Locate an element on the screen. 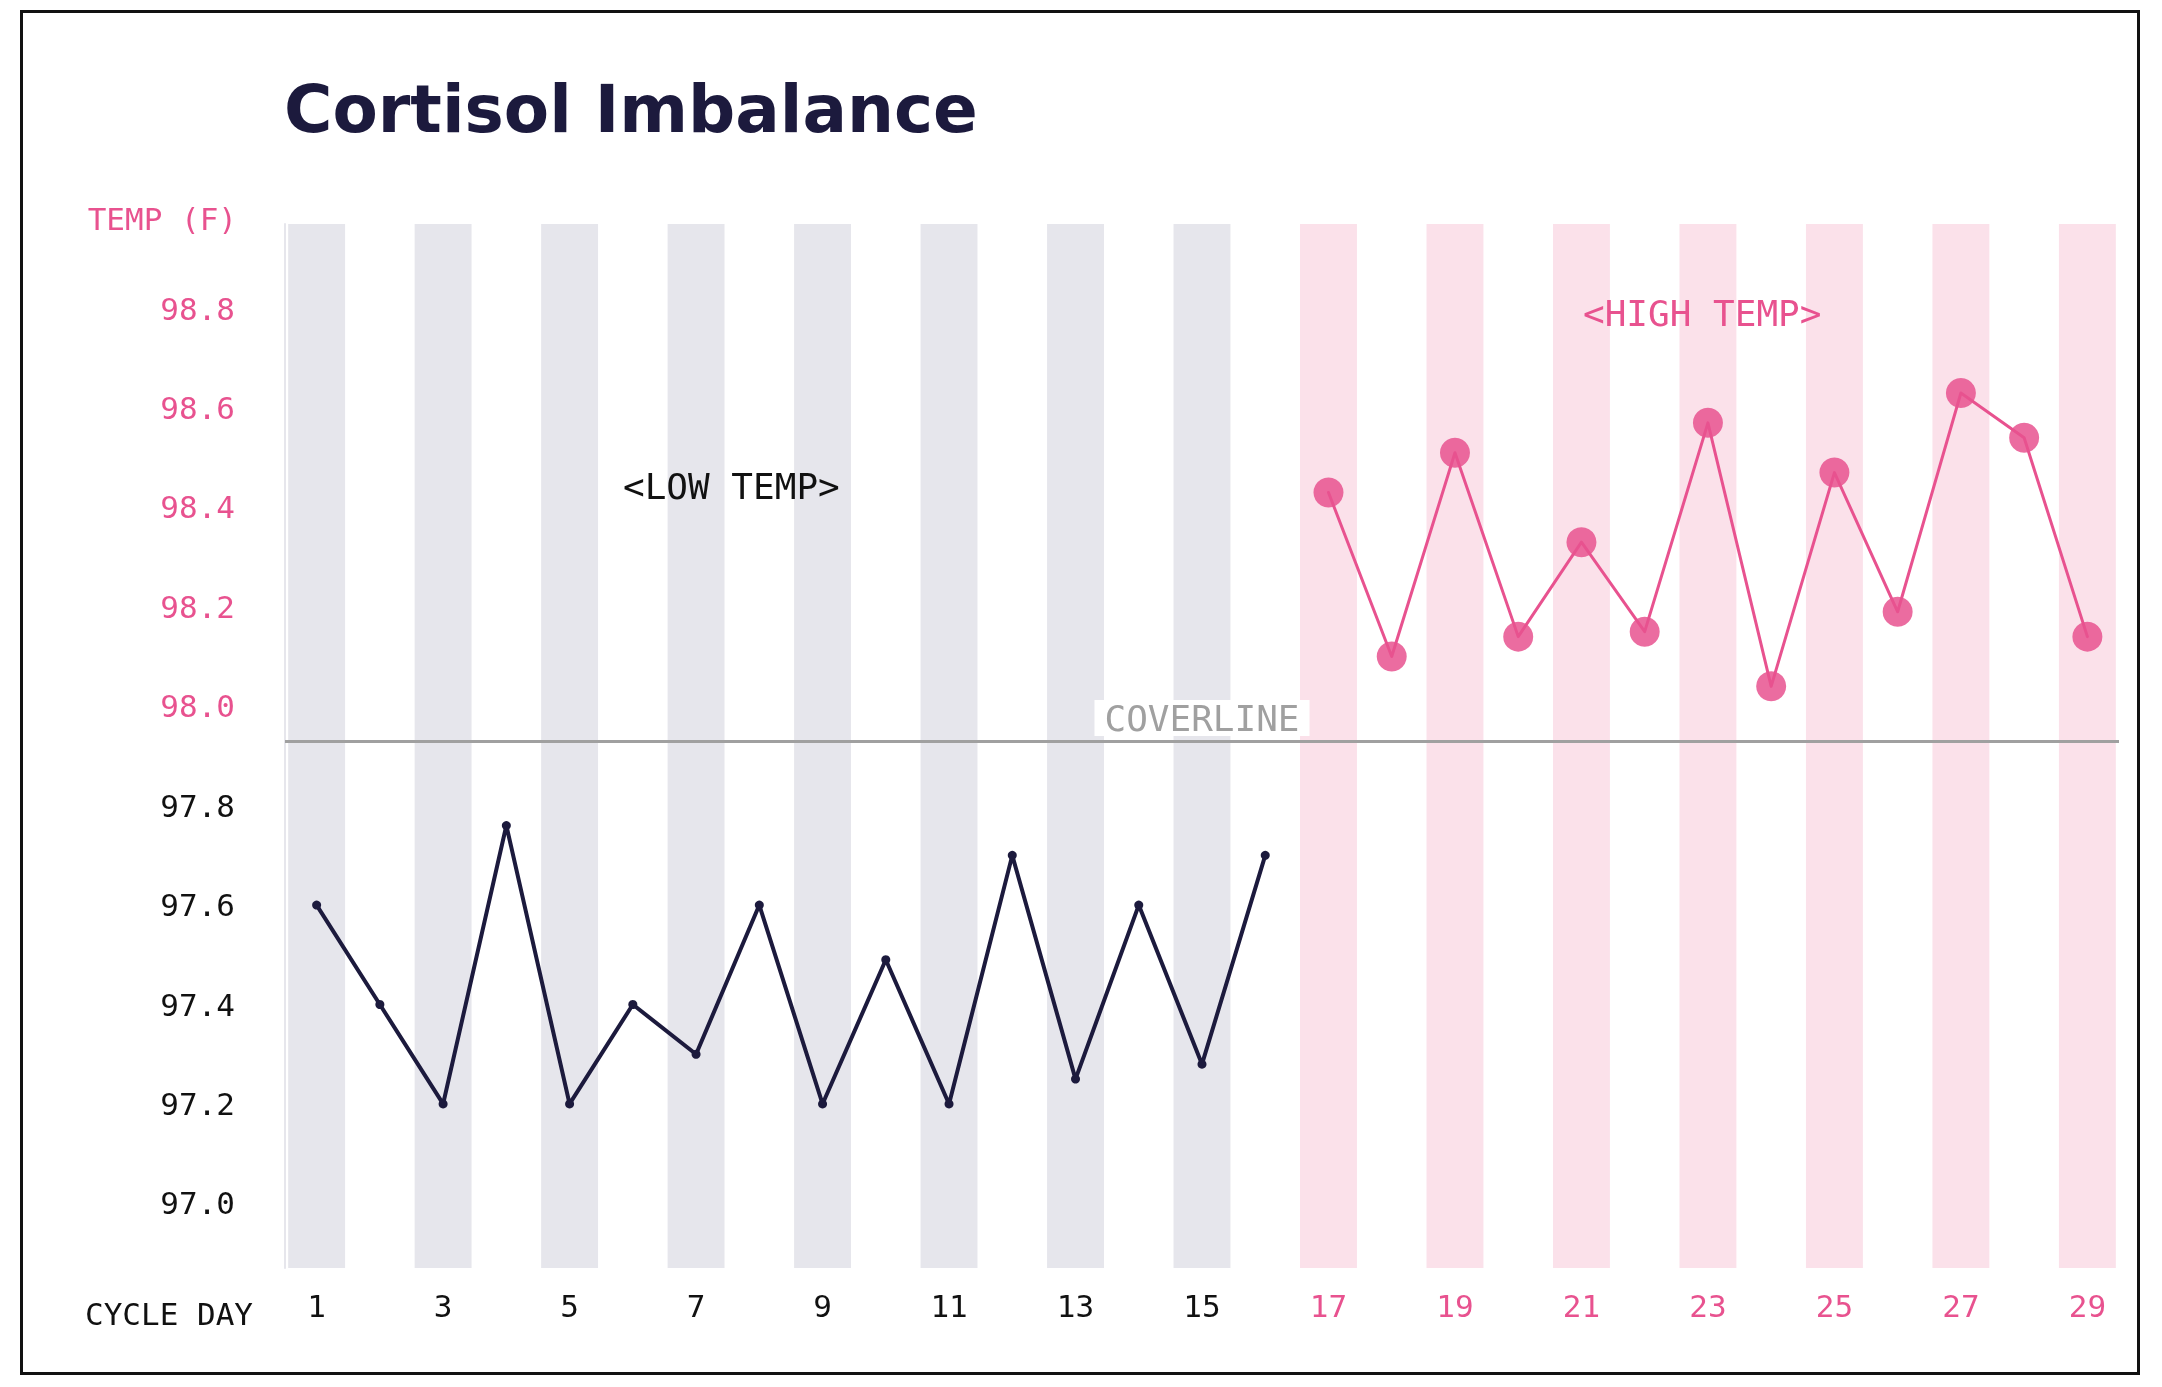 The width and height of the screenshot is (2162, 1387). x-tick-label: 27 is located at coordinates (1961, 1305).